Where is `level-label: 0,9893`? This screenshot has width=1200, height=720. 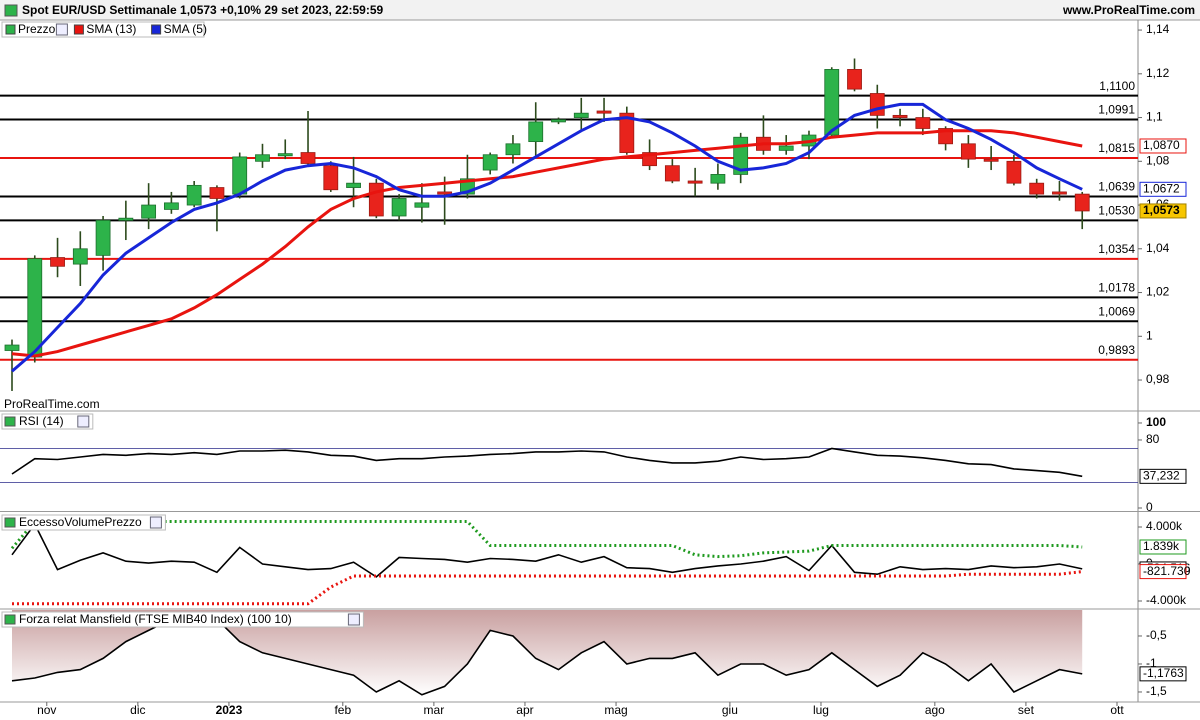
level-label: 0,9893 is located at coordinates (1116, 350).